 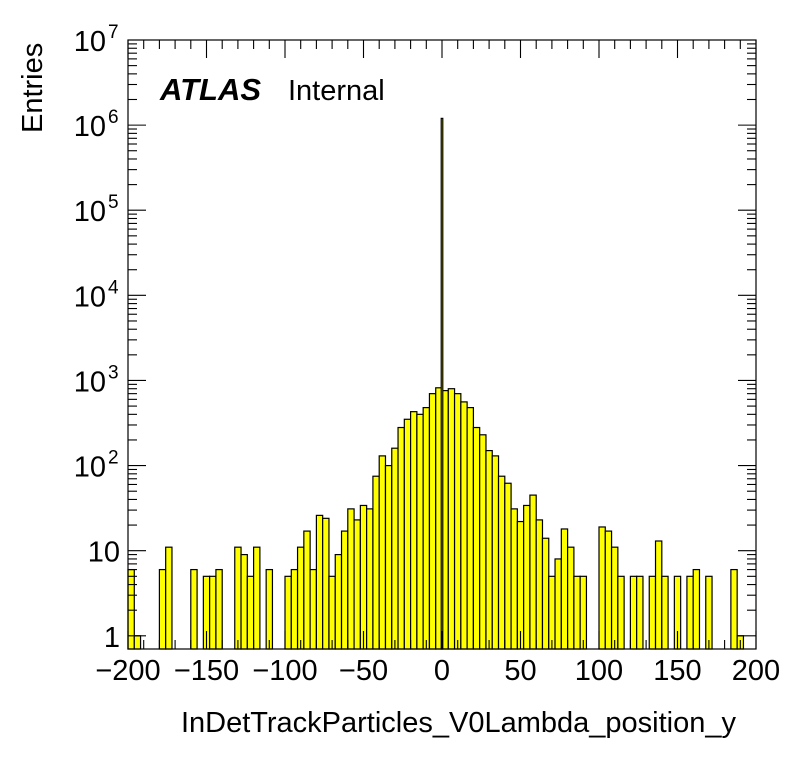 What do you see at coordinates (113, 117) in the screenshot?
I see `y-tick-exponent: 6` at bounding box center [113, 117].